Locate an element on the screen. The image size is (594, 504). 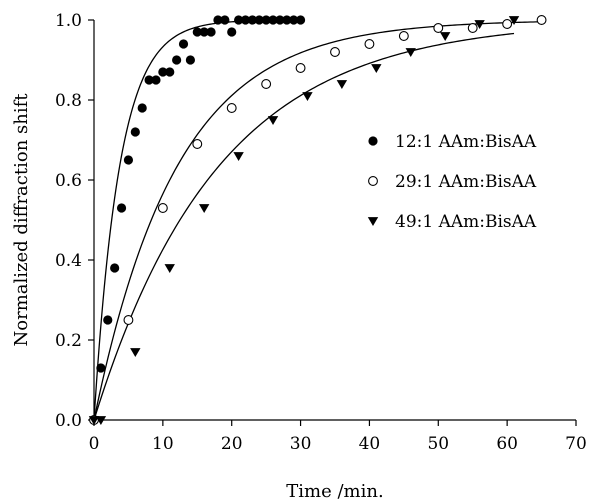
legend-label: 29:1 AAm:BisAA is located at coordinates (466, 182).